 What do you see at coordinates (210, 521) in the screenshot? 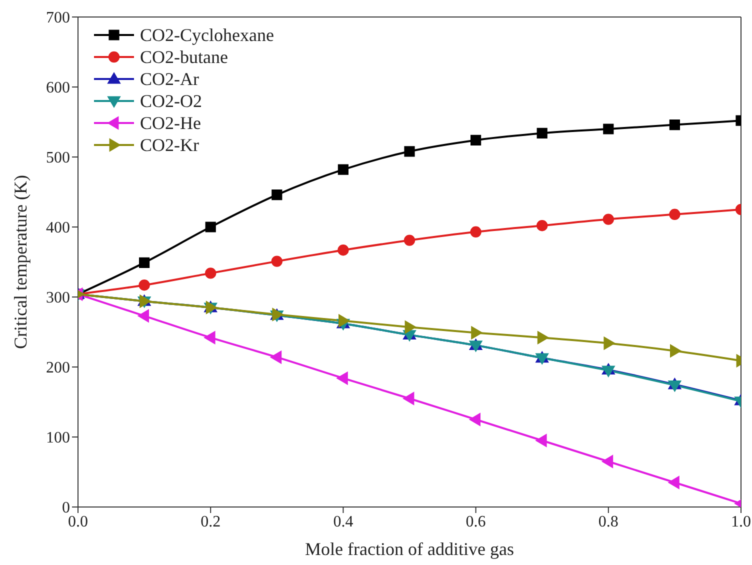
I see `x-tick-label: 0.2` at bounding box center [210, 521].